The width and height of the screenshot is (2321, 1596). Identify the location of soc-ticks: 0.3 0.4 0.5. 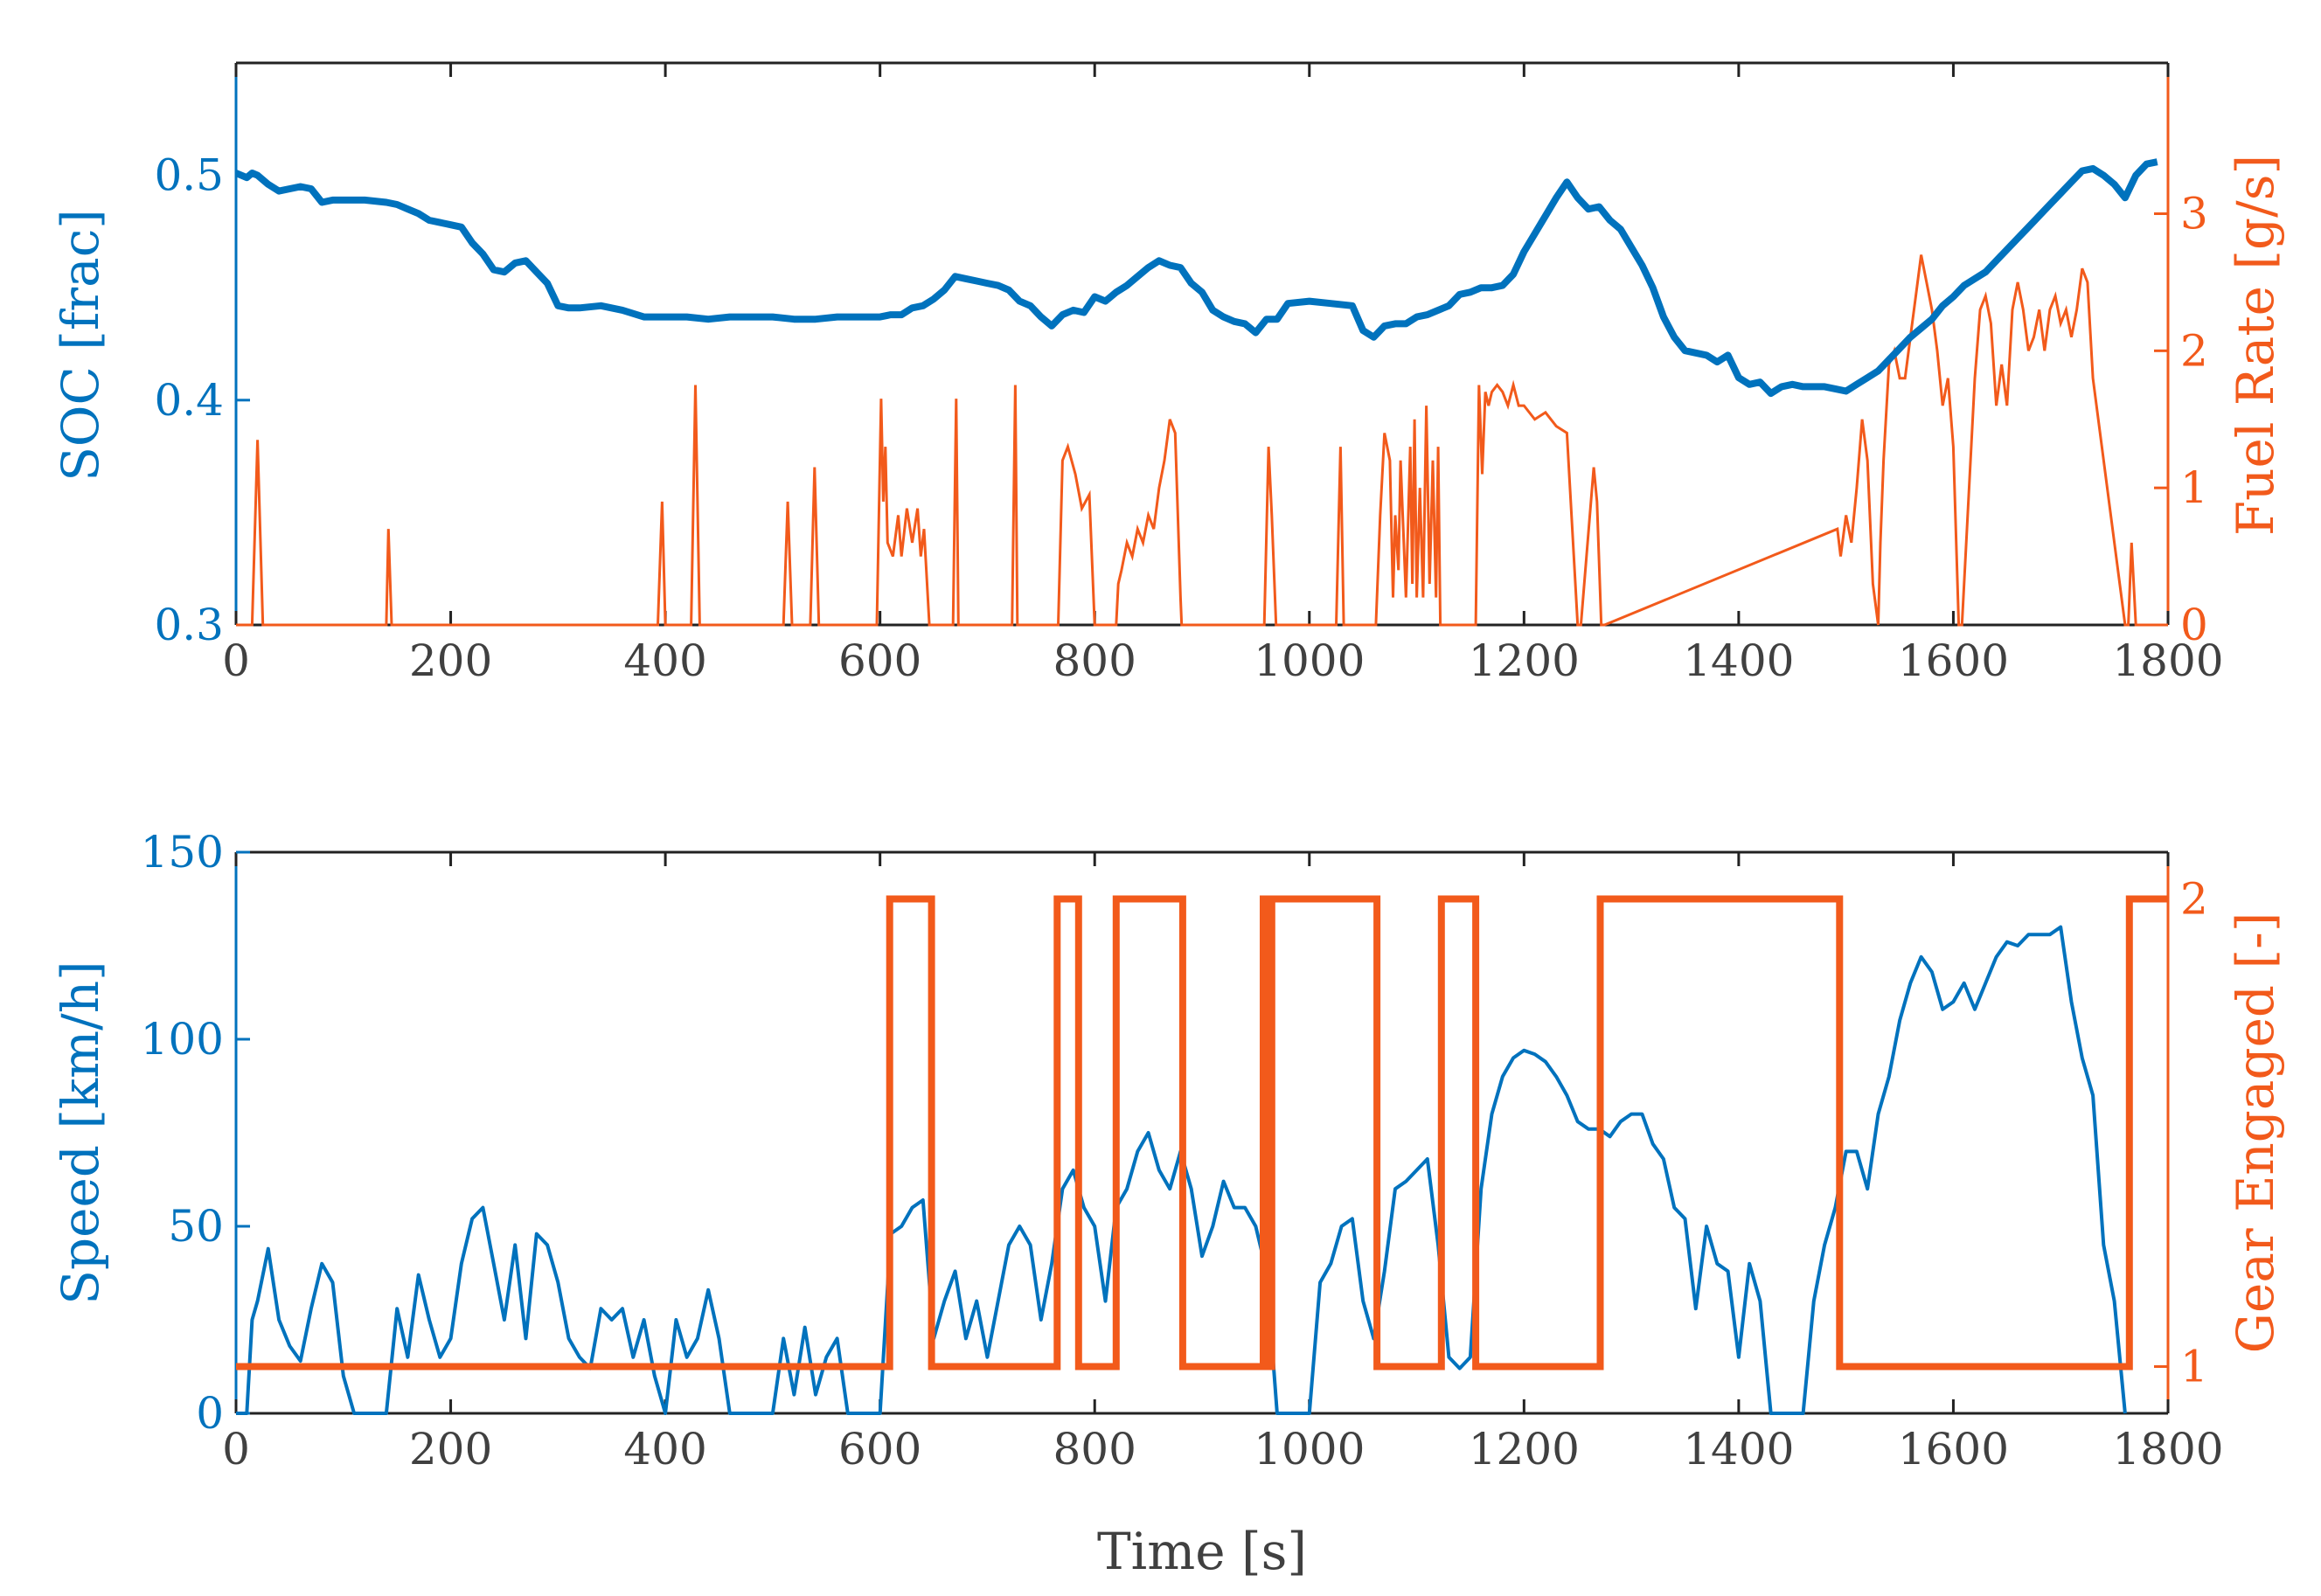
(202, 400).